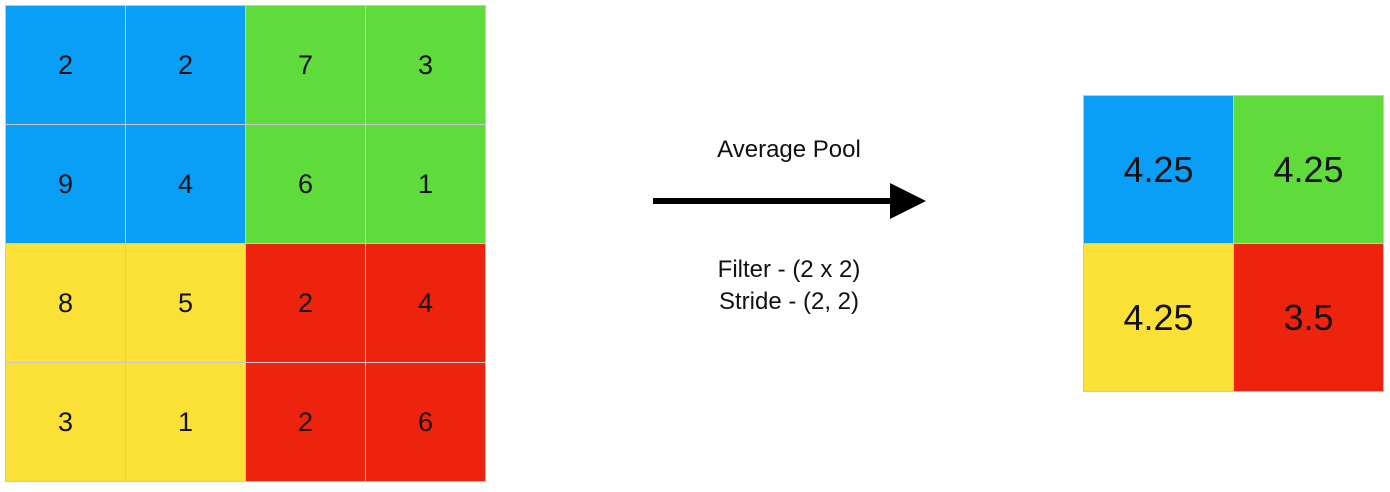 The image size is (1390, 492). I want to click on arrow, so click(789, 201).